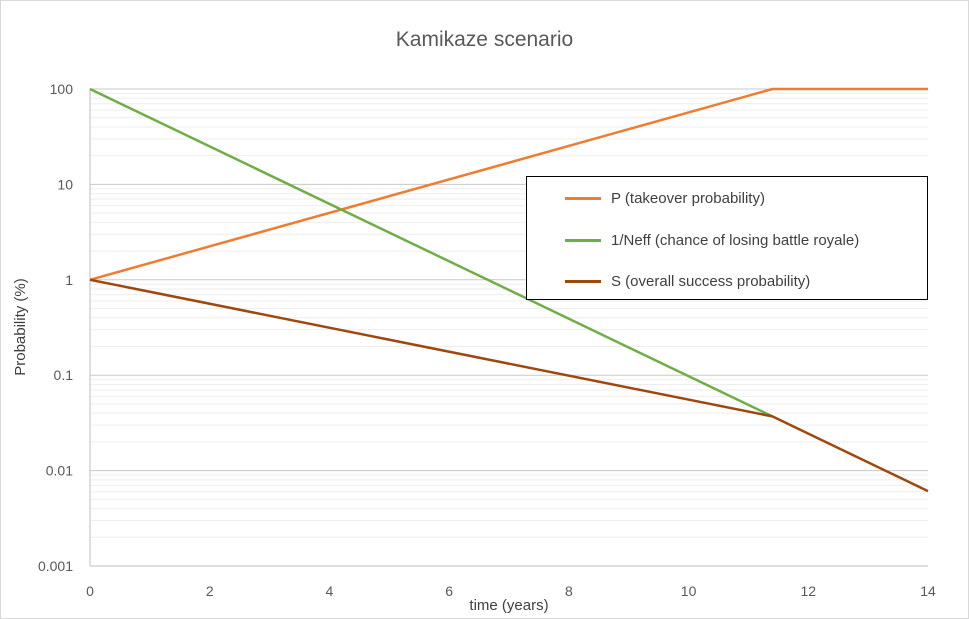 The width and height of the screenshot is (969, 619). Describe the element at coordinates (69, 280) in the screenshot. I see `y-tick-label: 1` at that location.